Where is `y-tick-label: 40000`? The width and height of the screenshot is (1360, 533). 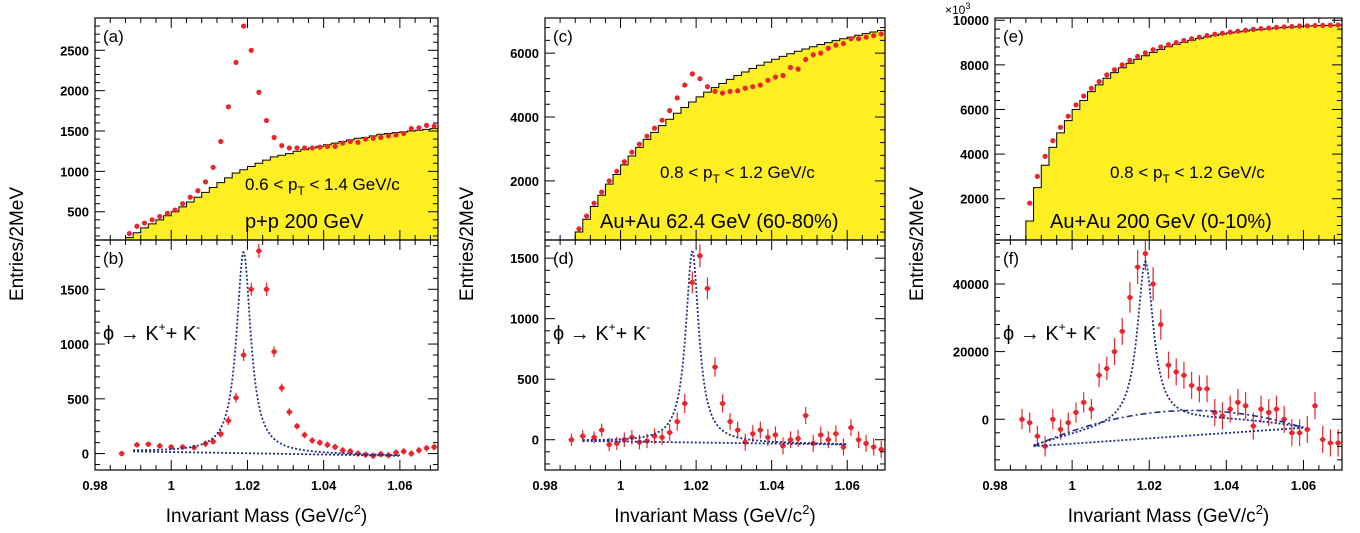
y-tick-label: 40000 is located at coordinates (971, 284).